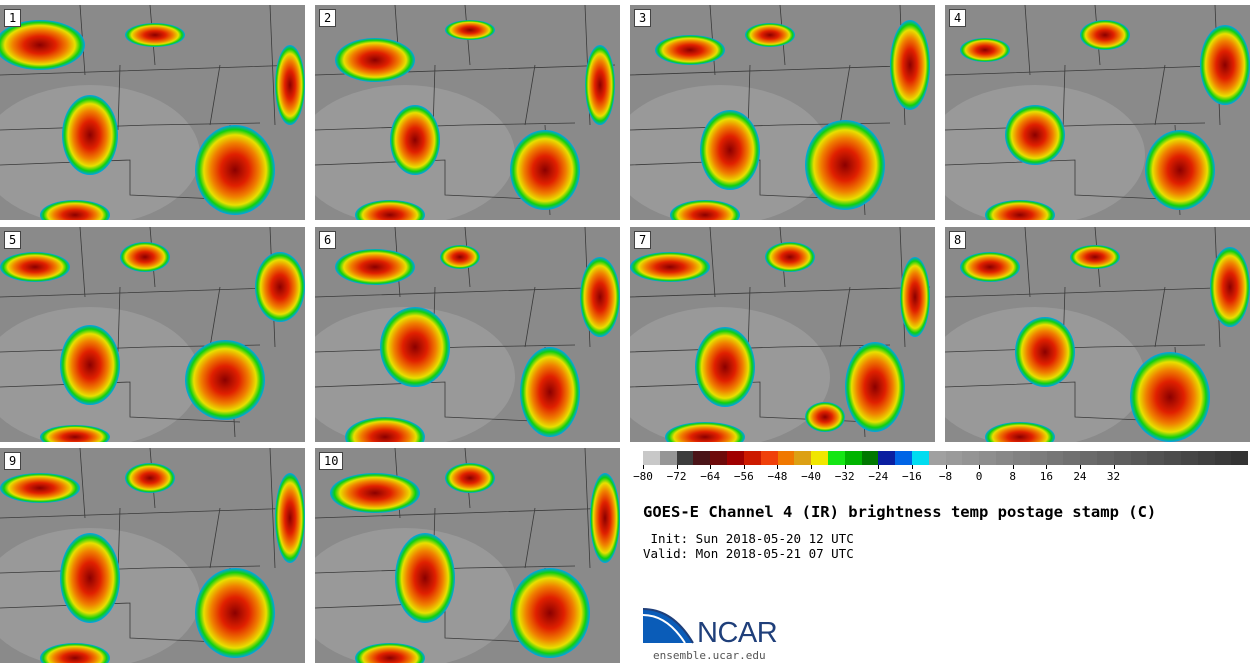  What do you see at coordinates (979, 476) in the screenshot?
I see `colorbar-tick-label: 0` at bounding box center [979, 476].